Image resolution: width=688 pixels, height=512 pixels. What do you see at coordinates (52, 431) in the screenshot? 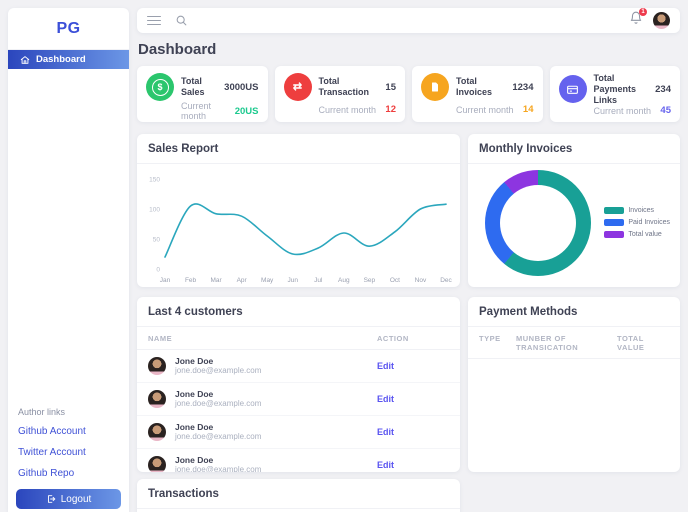
I see `link-github-account: Github Account` at bounding box center [52, 431].